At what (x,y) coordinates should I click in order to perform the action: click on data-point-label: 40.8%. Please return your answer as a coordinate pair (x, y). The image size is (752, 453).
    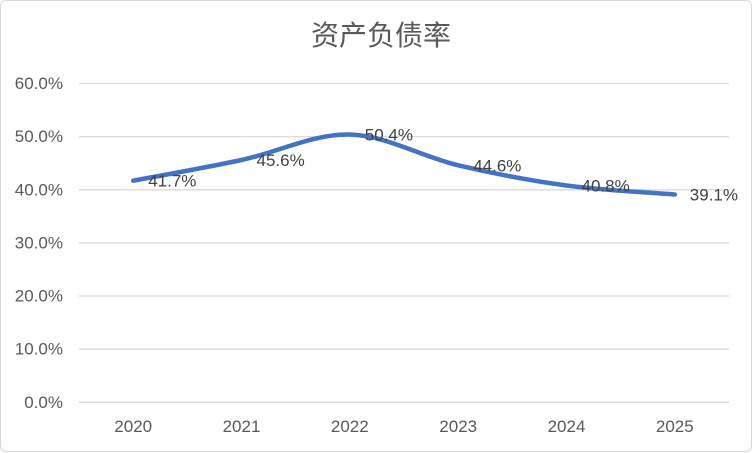
    Looking at the image, I should click on (606, 186).